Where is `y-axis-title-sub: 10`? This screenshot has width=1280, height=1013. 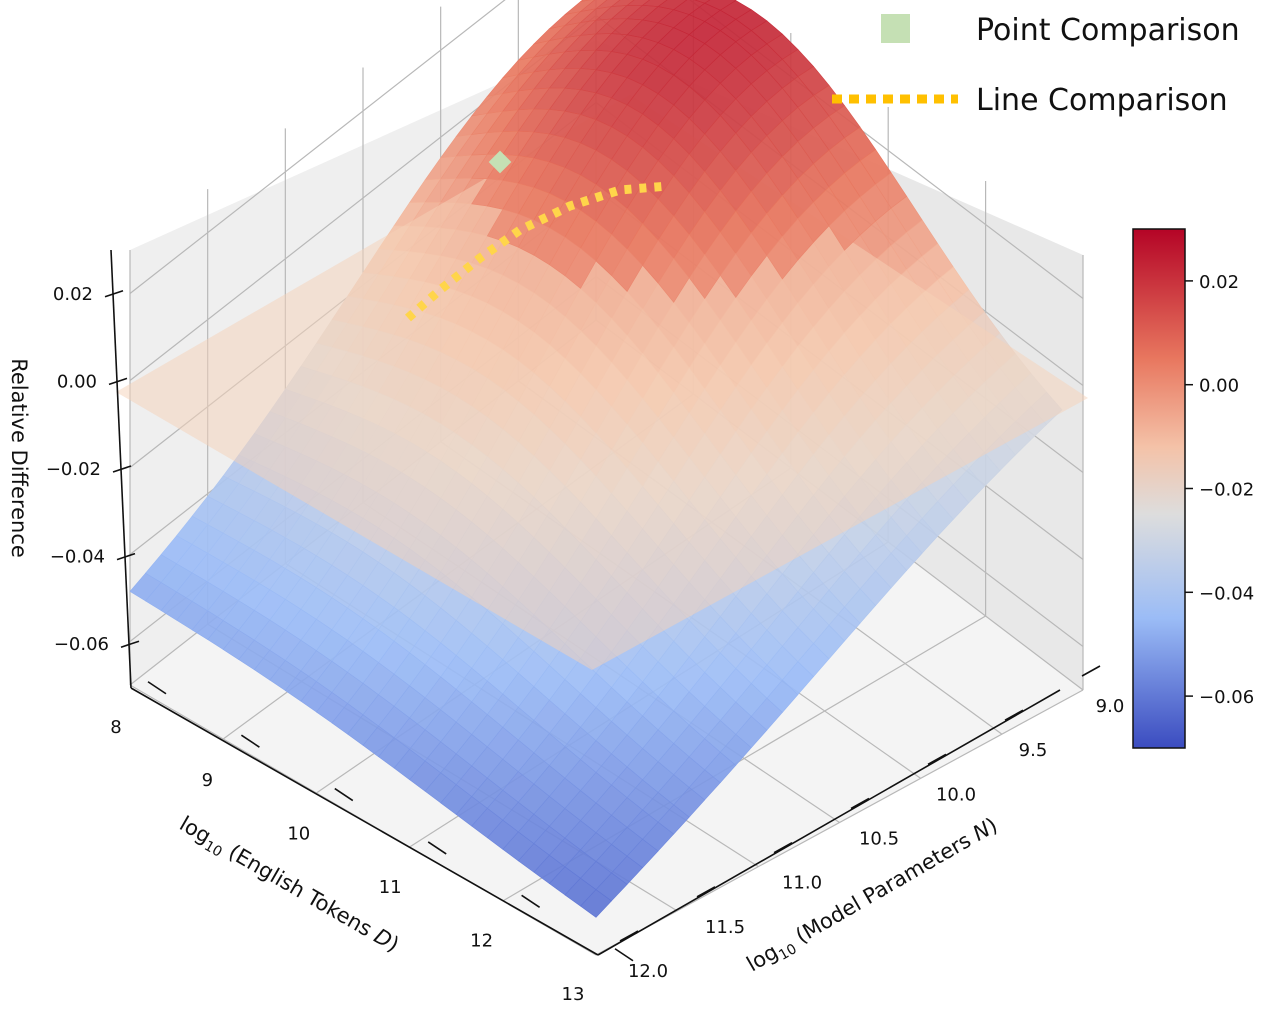 y-axis-title-sub: 10 is located at coordinates (787, 952).